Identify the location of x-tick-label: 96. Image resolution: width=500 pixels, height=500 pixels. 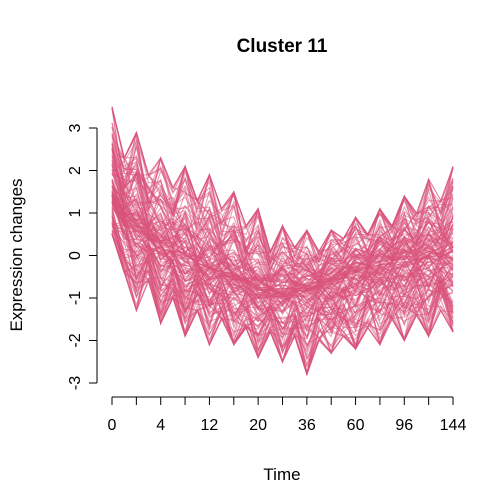
(404, 425).